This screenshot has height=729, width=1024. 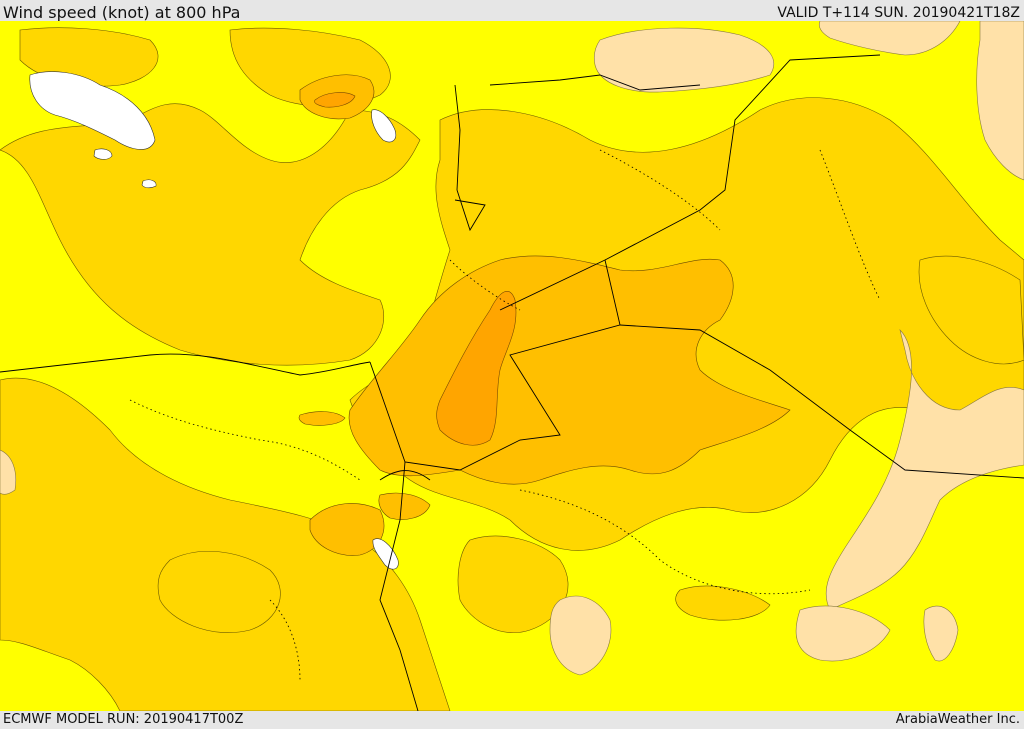 I want to click on valid-time: VALID T+114 SUN. 20190421T18Z, so click(x=898, y=13).